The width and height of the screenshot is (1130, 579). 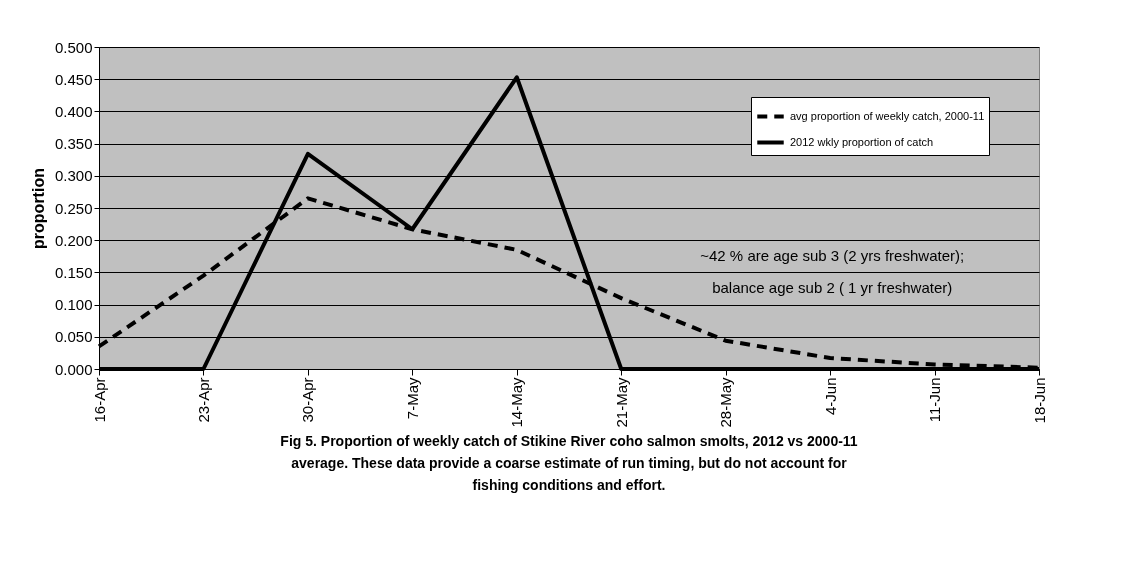 What do you see at coordinates (73, 176) in the screenshot?
I see `y-tick-label: 0.300` at bounding box center [73, 176].